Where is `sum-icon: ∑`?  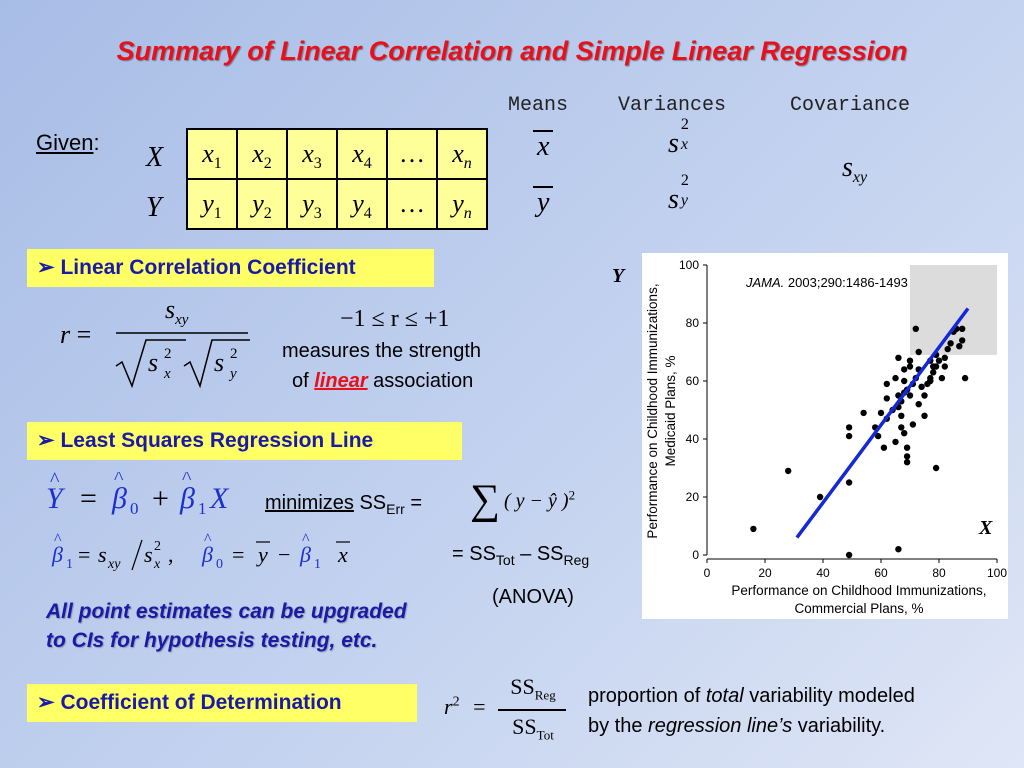
sum-icon: ∑ is located at coordinates (485, 500).